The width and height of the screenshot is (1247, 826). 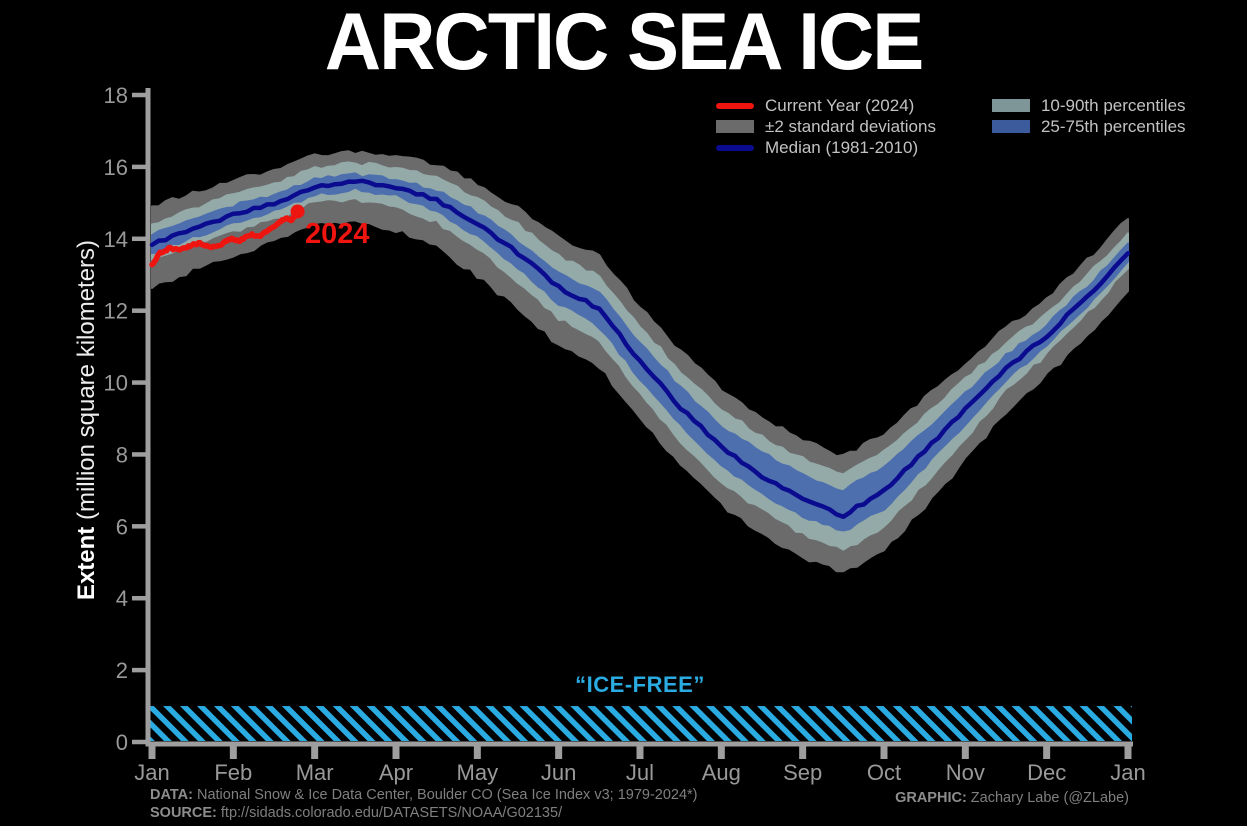 I want to click on x-tick-label: Oct, so click(x=884, y=772).